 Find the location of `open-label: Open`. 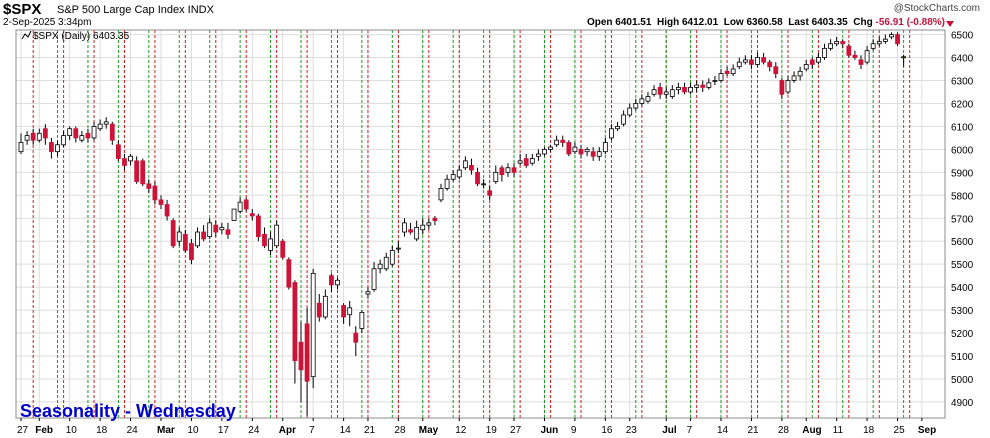

open-label: Open is located at coordinates (599, 22).